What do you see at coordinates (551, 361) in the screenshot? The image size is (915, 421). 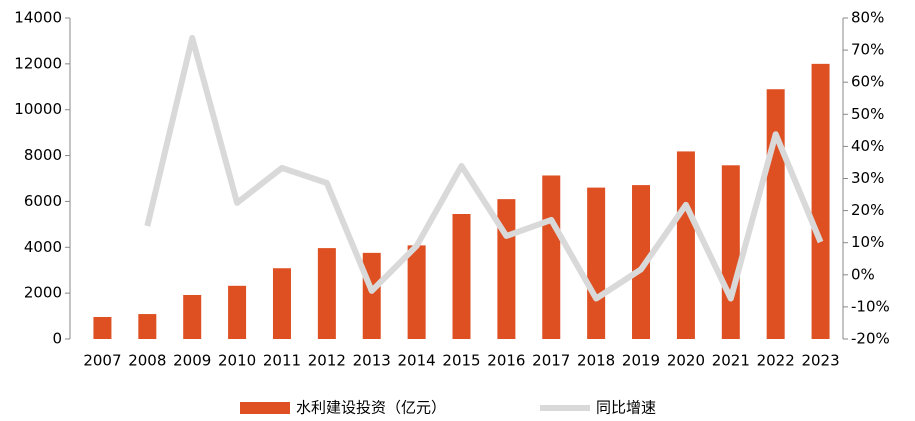 I see `x-tick-label: 2017` at bounding box center [551, 361].